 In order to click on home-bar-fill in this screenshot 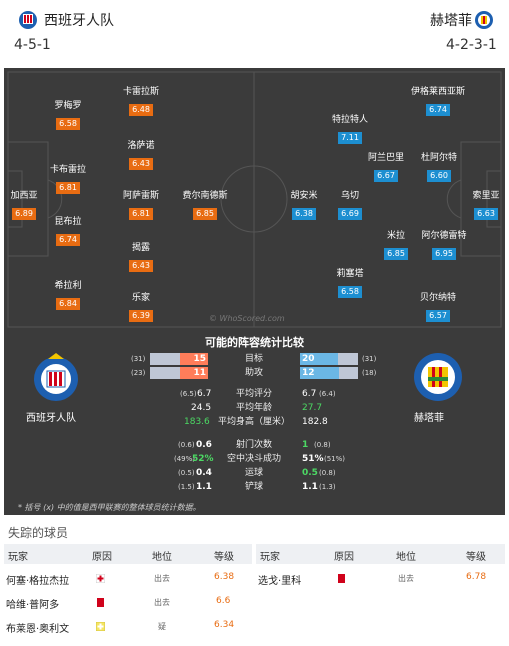, I will do `click(194, 359)`.